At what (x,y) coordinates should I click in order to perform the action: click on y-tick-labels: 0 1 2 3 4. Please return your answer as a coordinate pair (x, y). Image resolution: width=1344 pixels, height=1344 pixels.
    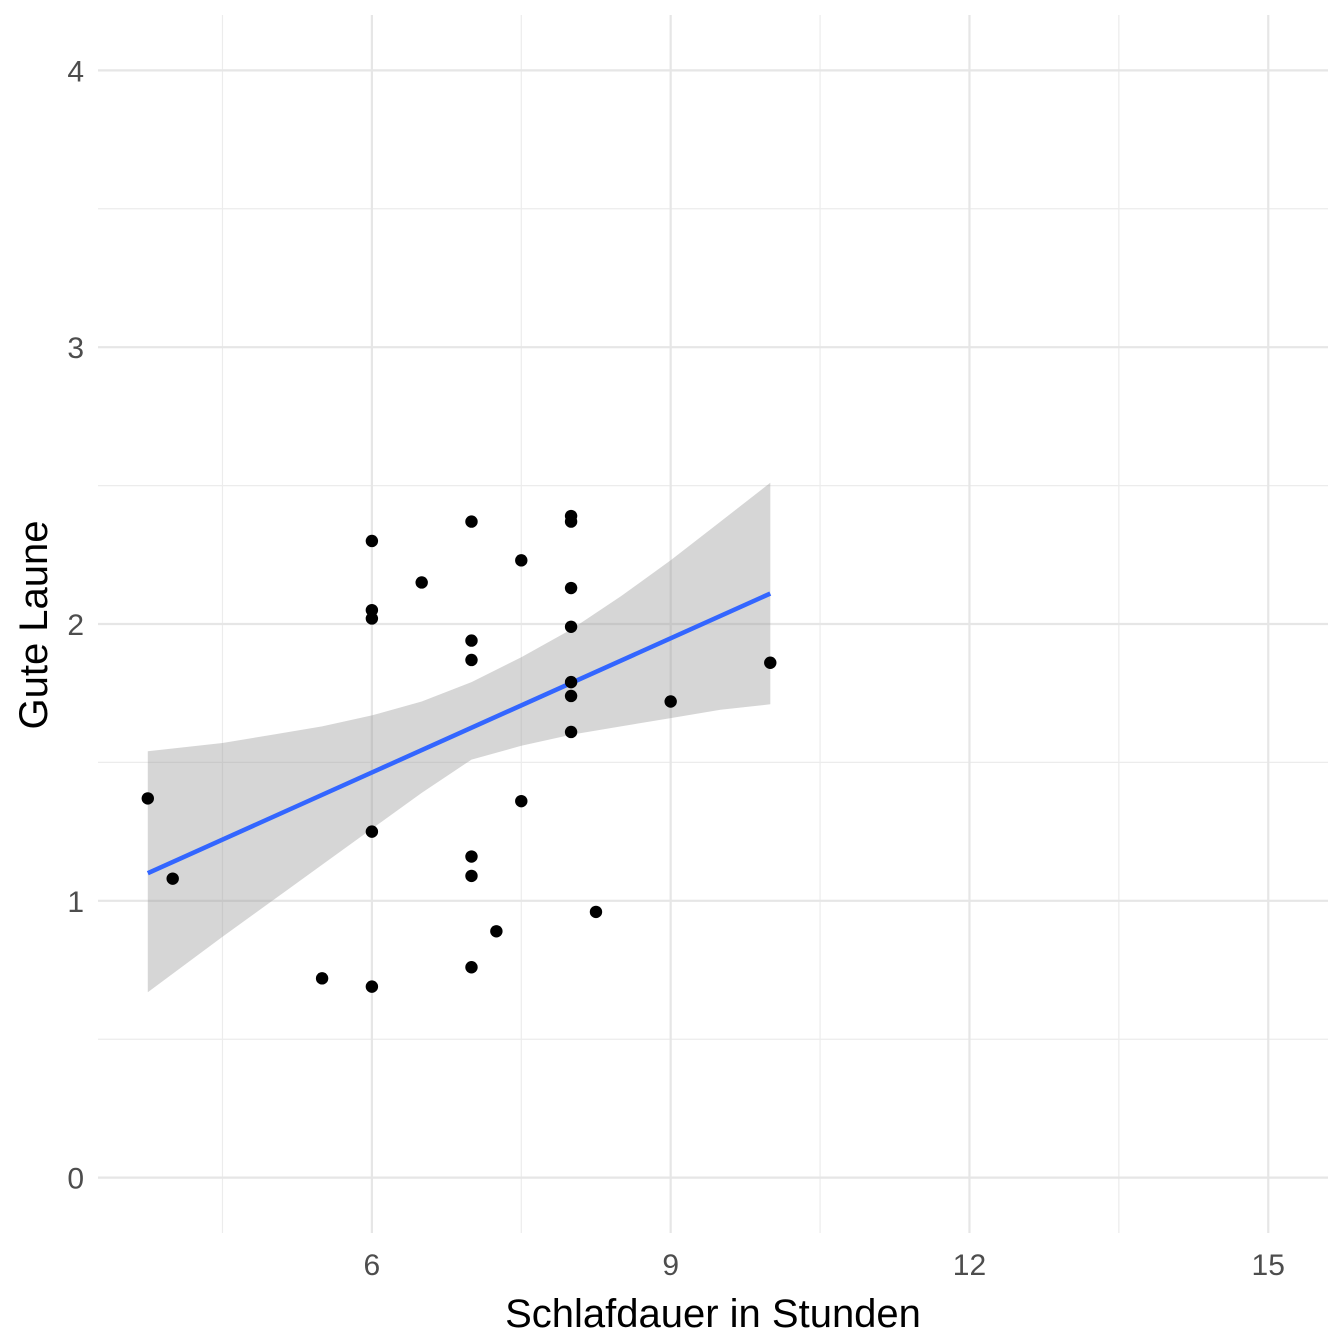
    Looking at the image, I should click on (75, 625).